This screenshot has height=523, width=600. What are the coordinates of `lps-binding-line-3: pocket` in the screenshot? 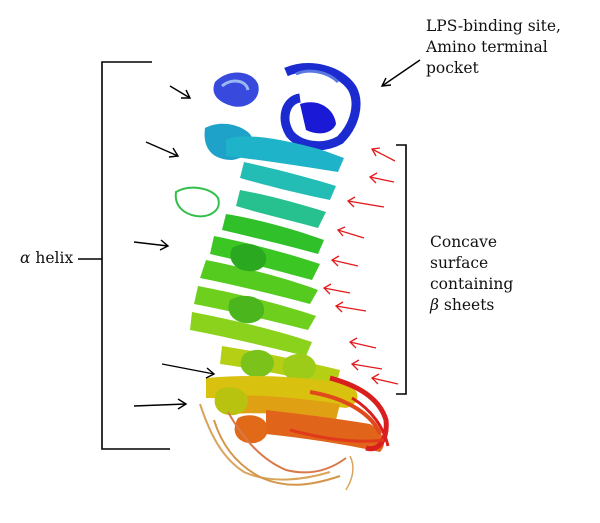 It's located at (452, 68).